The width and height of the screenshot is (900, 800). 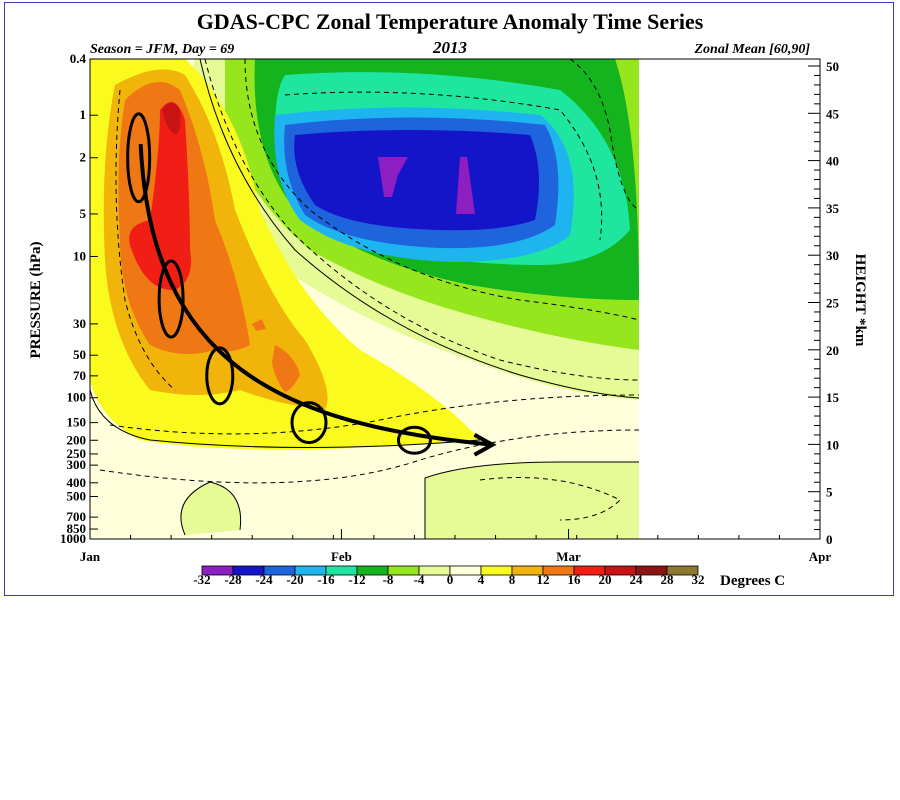 What do you see at coordinates (259, 325) in the screenshot?
I see `contour-band-warm3c` at bounding box center [259, 325].